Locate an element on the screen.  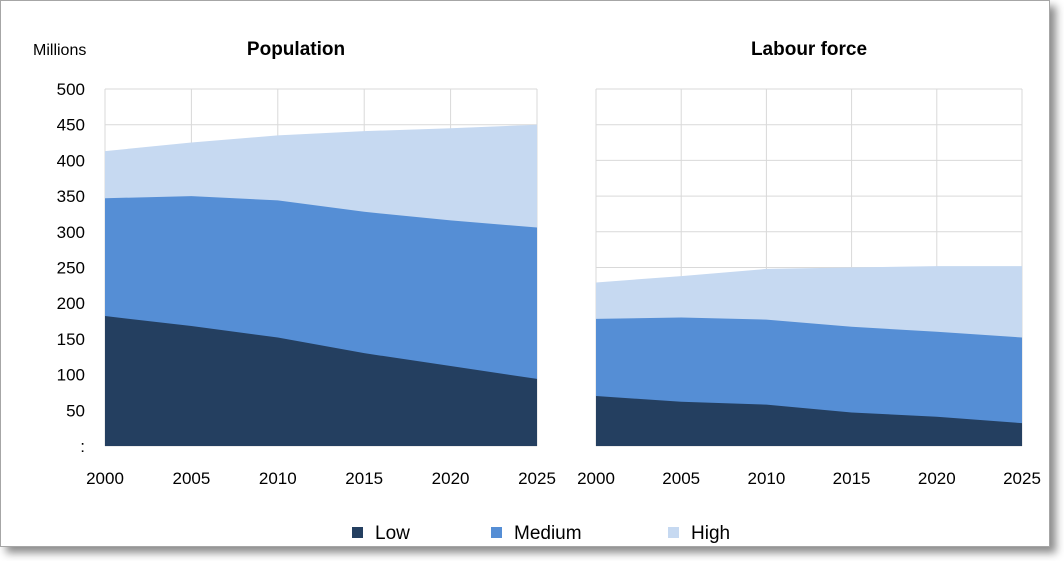
y-tick-label: 400 is located at coordinates (71, 160).